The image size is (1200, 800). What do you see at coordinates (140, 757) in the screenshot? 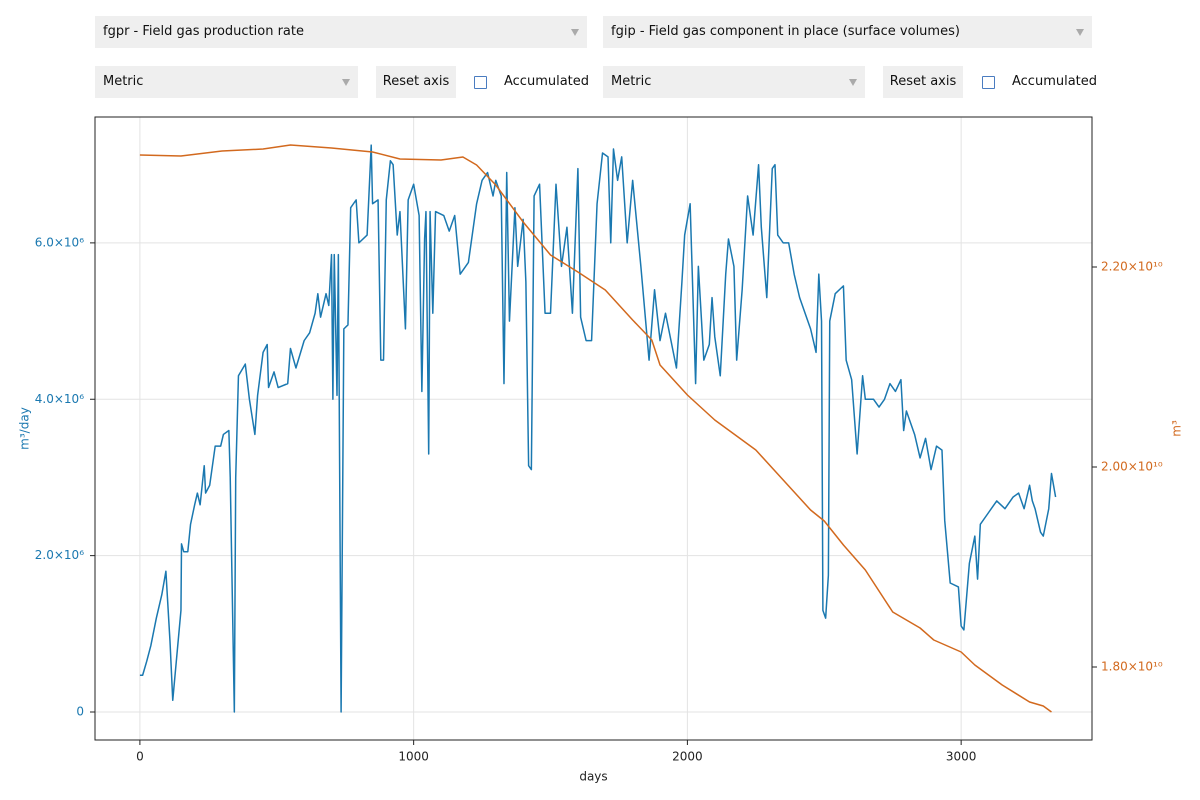
I see `x-tick-label: 0` at bounding box center [140, 757].